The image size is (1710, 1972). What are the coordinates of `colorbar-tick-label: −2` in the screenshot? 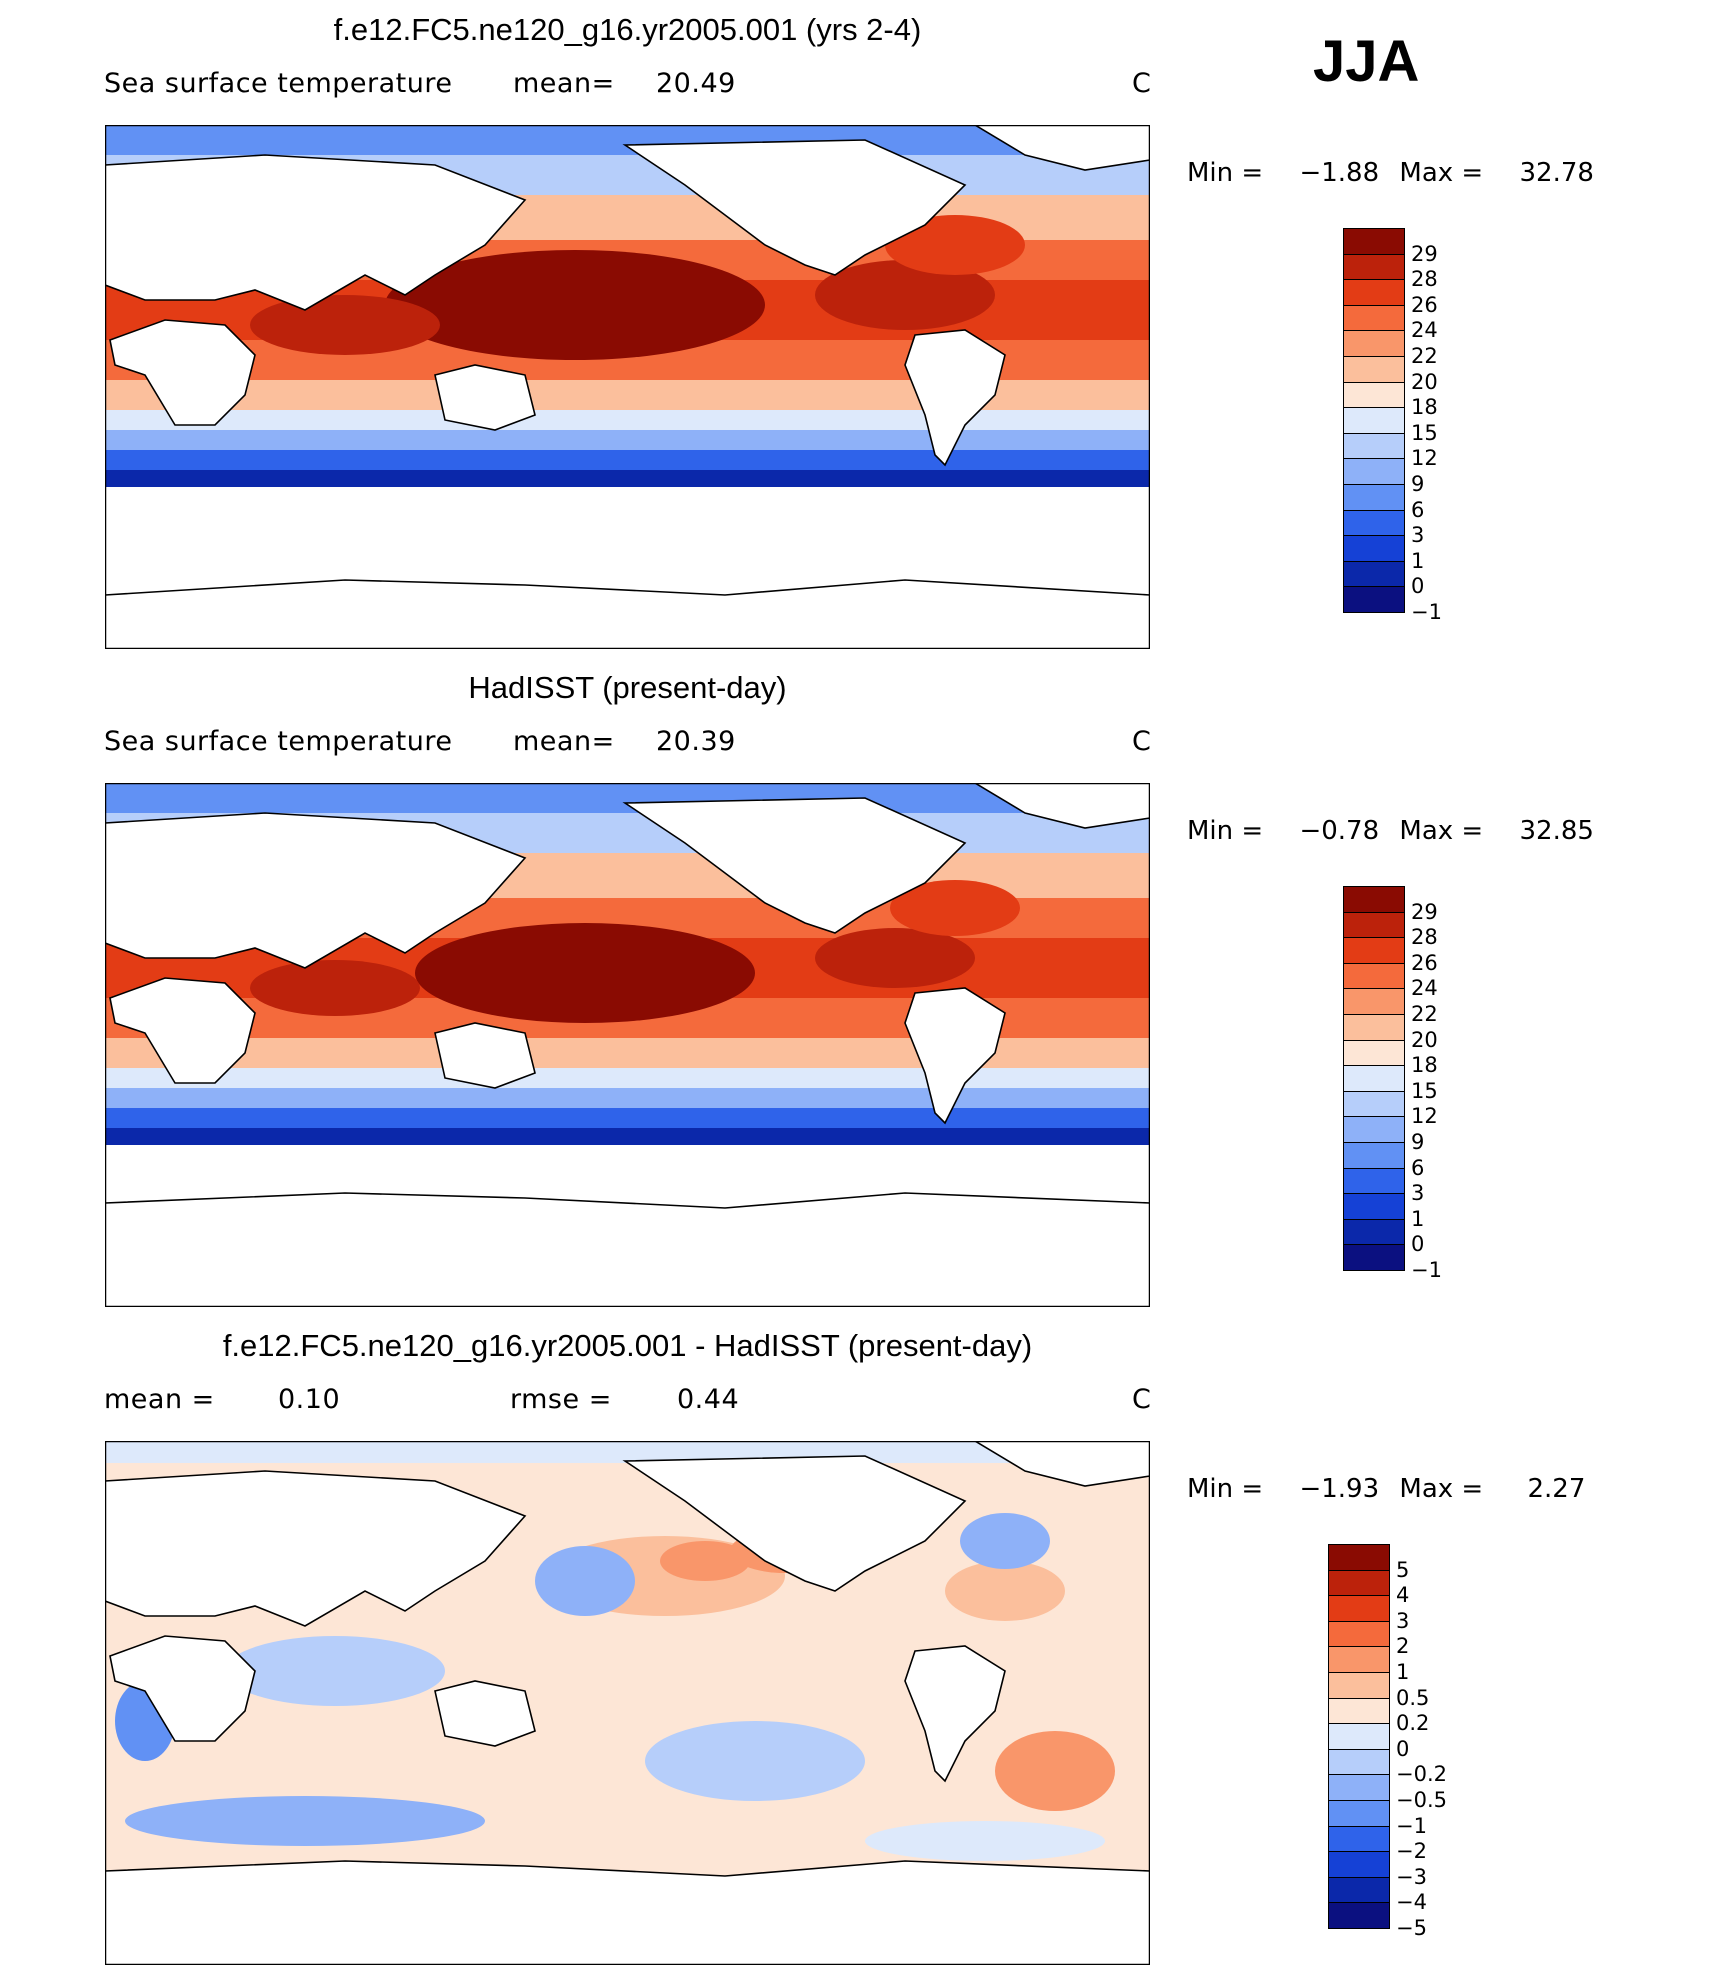 It's located at (1411, 1851).